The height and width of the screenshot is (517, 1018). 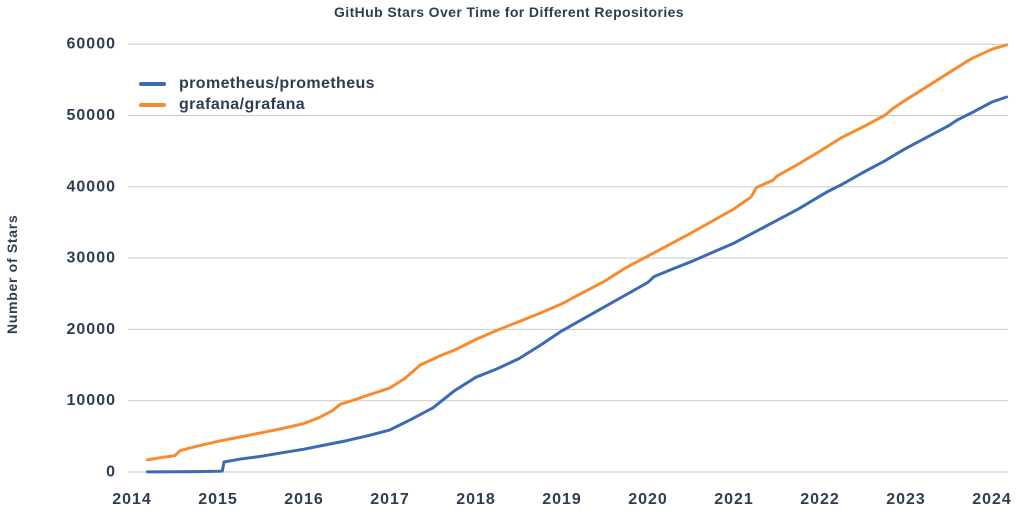 What do you see at coordinates (476, 499) in the screenshot?
I see `x-tick-label: 2018` at bounding box center [476, 499].